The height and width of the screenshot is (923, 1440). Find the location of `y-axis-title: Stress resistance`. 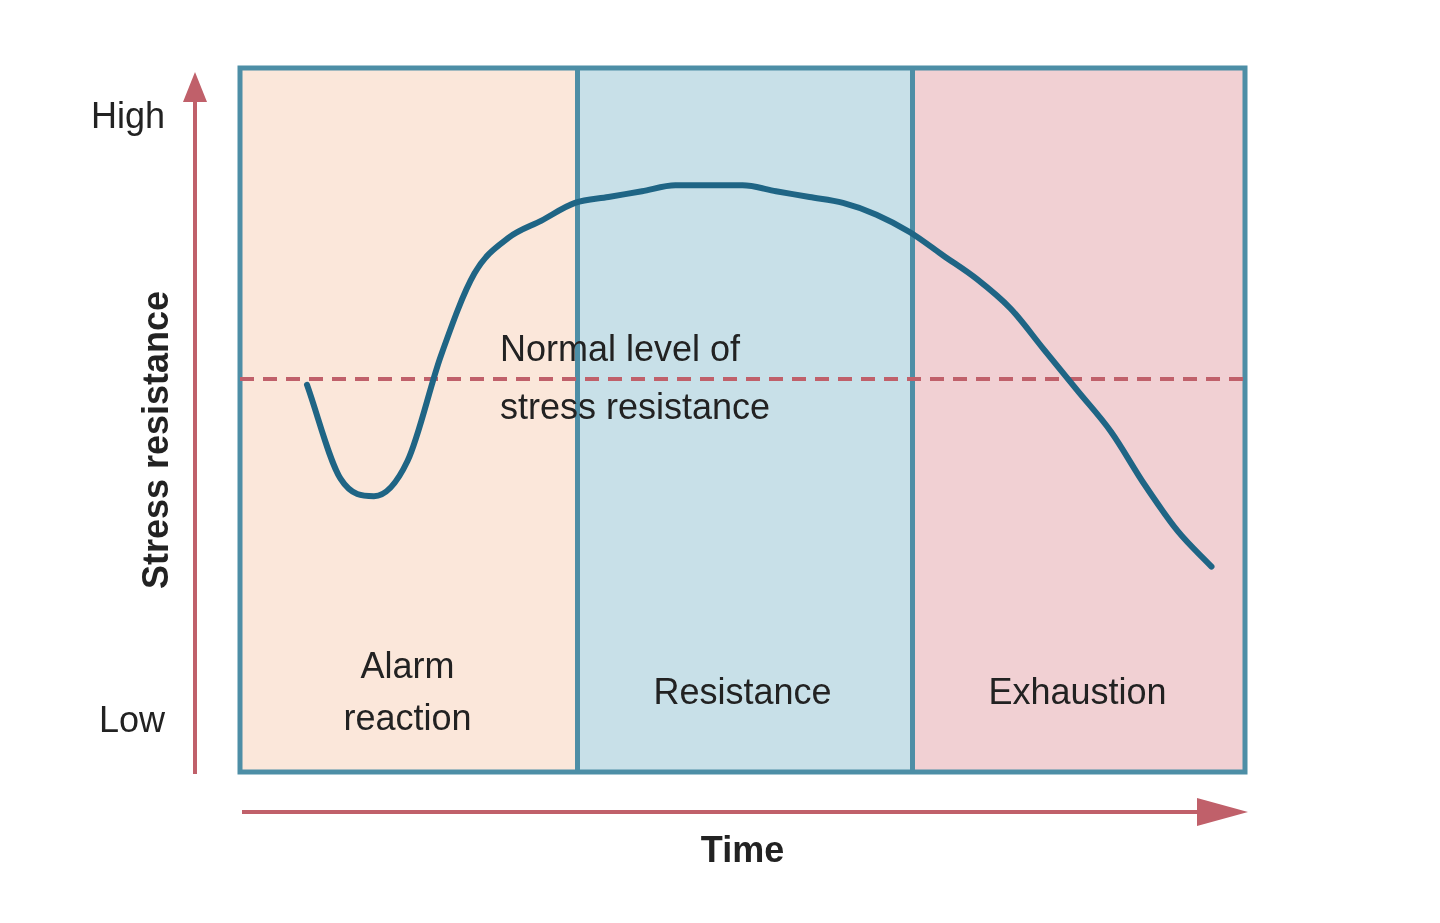

y-axis-title: Stress resistance is located at coordinates (155, 440).